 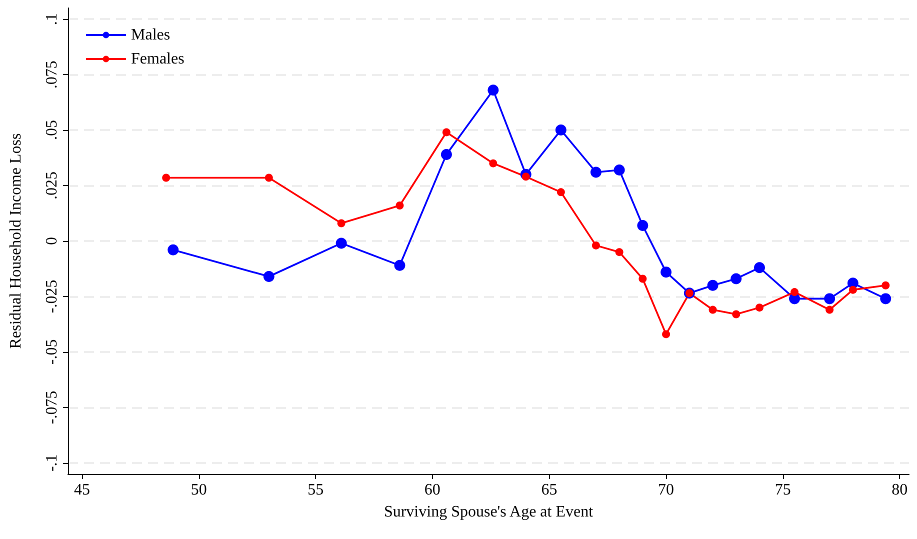 I want to click on y-tick-label: -.025, so click(x=52, y=297).